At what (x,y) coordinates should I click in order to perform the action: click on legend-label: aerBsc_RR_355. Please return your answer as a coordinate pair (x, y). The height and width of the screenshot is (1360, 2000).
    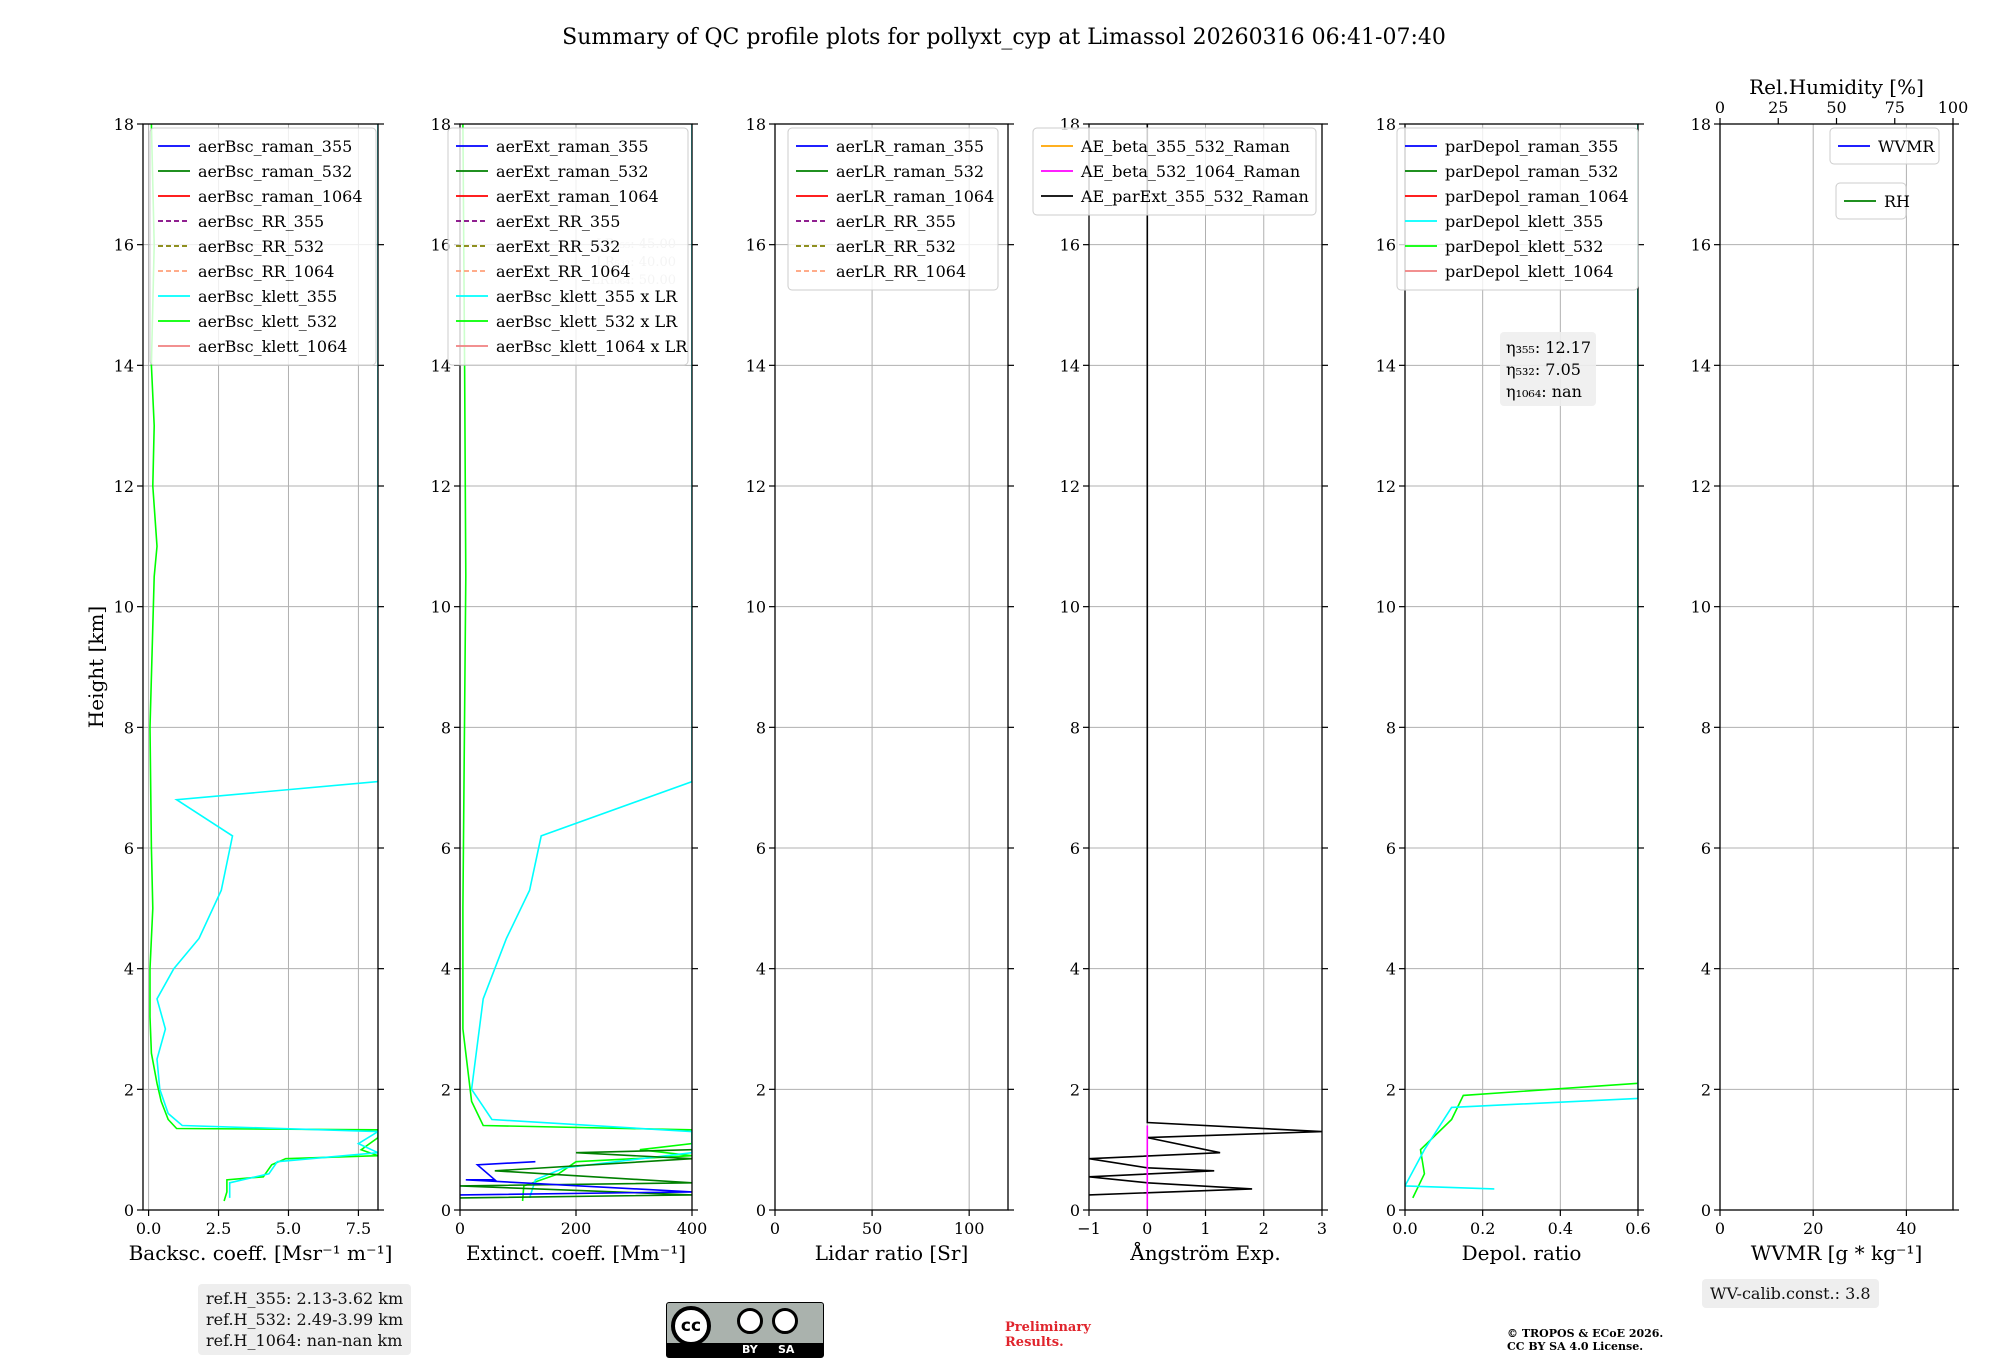
    Looking at the image, I should click on (261, 221).